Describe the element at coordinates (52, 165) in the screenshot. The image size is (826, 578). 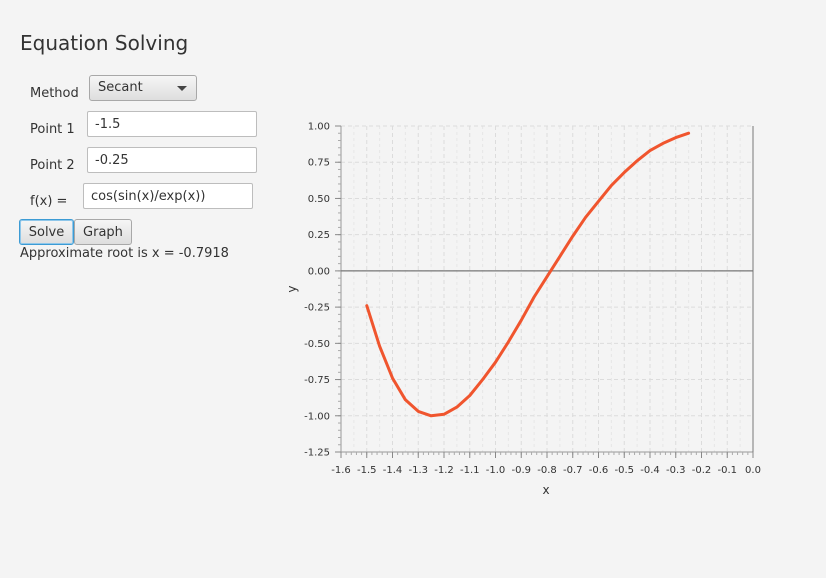
I see `point2-label: Point 2` at that location.